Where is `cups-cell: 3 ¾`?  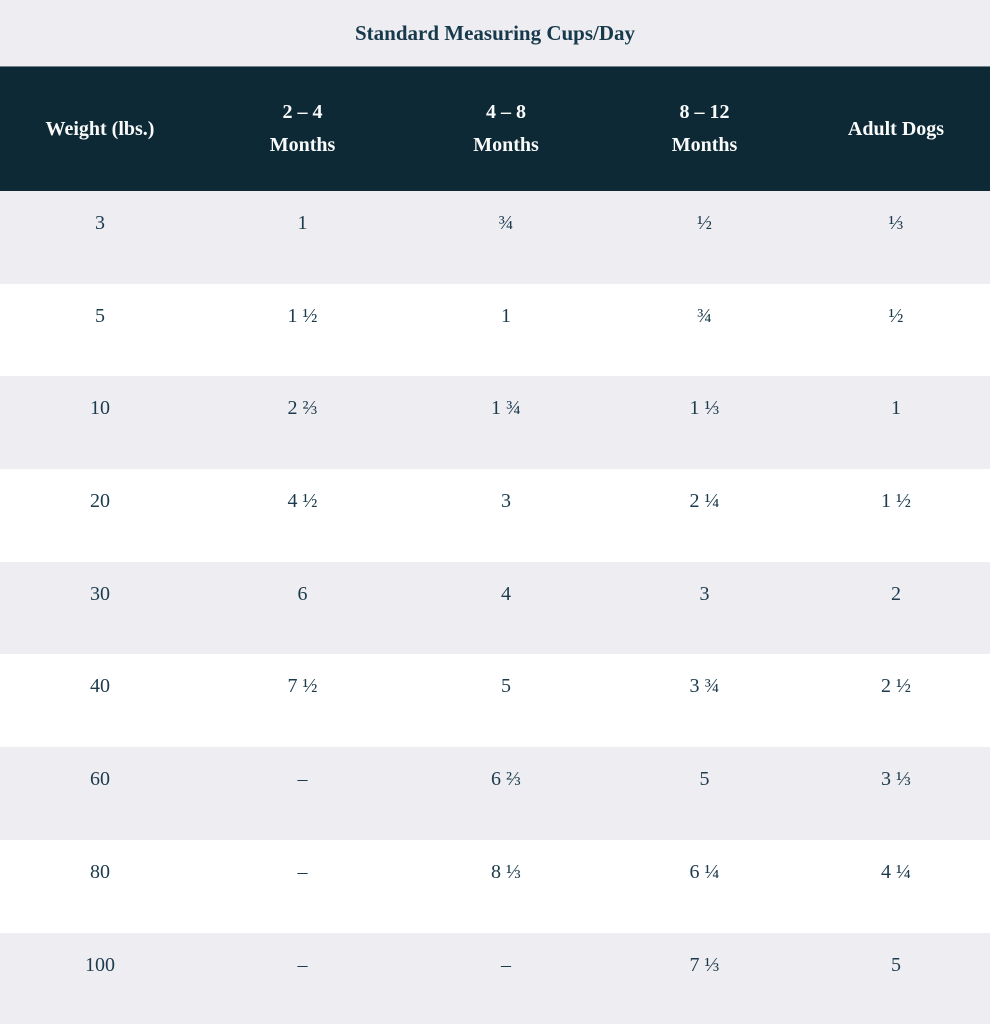
cups-cell: 3 ¾ is located at coordinates (704, 701).